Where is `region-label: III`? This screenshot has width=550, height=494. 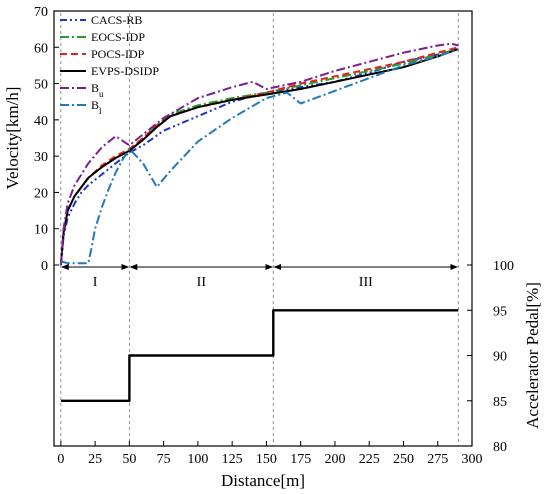 region-label: III is located at coordinates (366, 282).